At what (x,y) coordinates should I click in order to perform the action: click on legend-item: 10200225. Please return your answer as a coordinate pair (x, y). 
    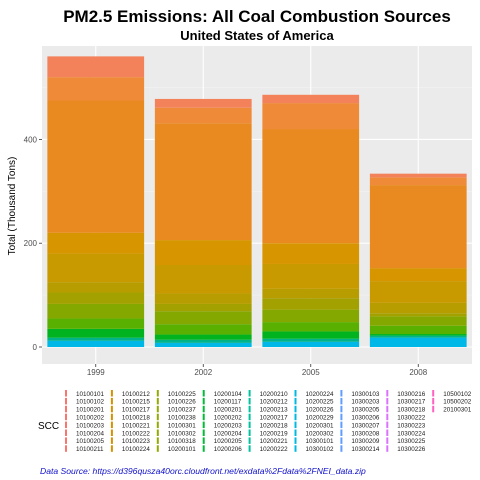
    Looking at the image, I should click on (314, 401).